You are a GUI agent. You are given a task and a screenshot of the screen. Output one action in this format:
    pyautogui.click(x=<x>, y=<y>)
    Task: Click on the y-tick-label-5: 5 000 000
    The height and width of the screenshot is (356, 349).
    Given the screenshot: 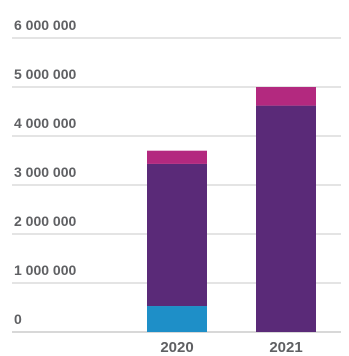 What is the action you would take?
    pyautogui.click(x=45, y=74)
    